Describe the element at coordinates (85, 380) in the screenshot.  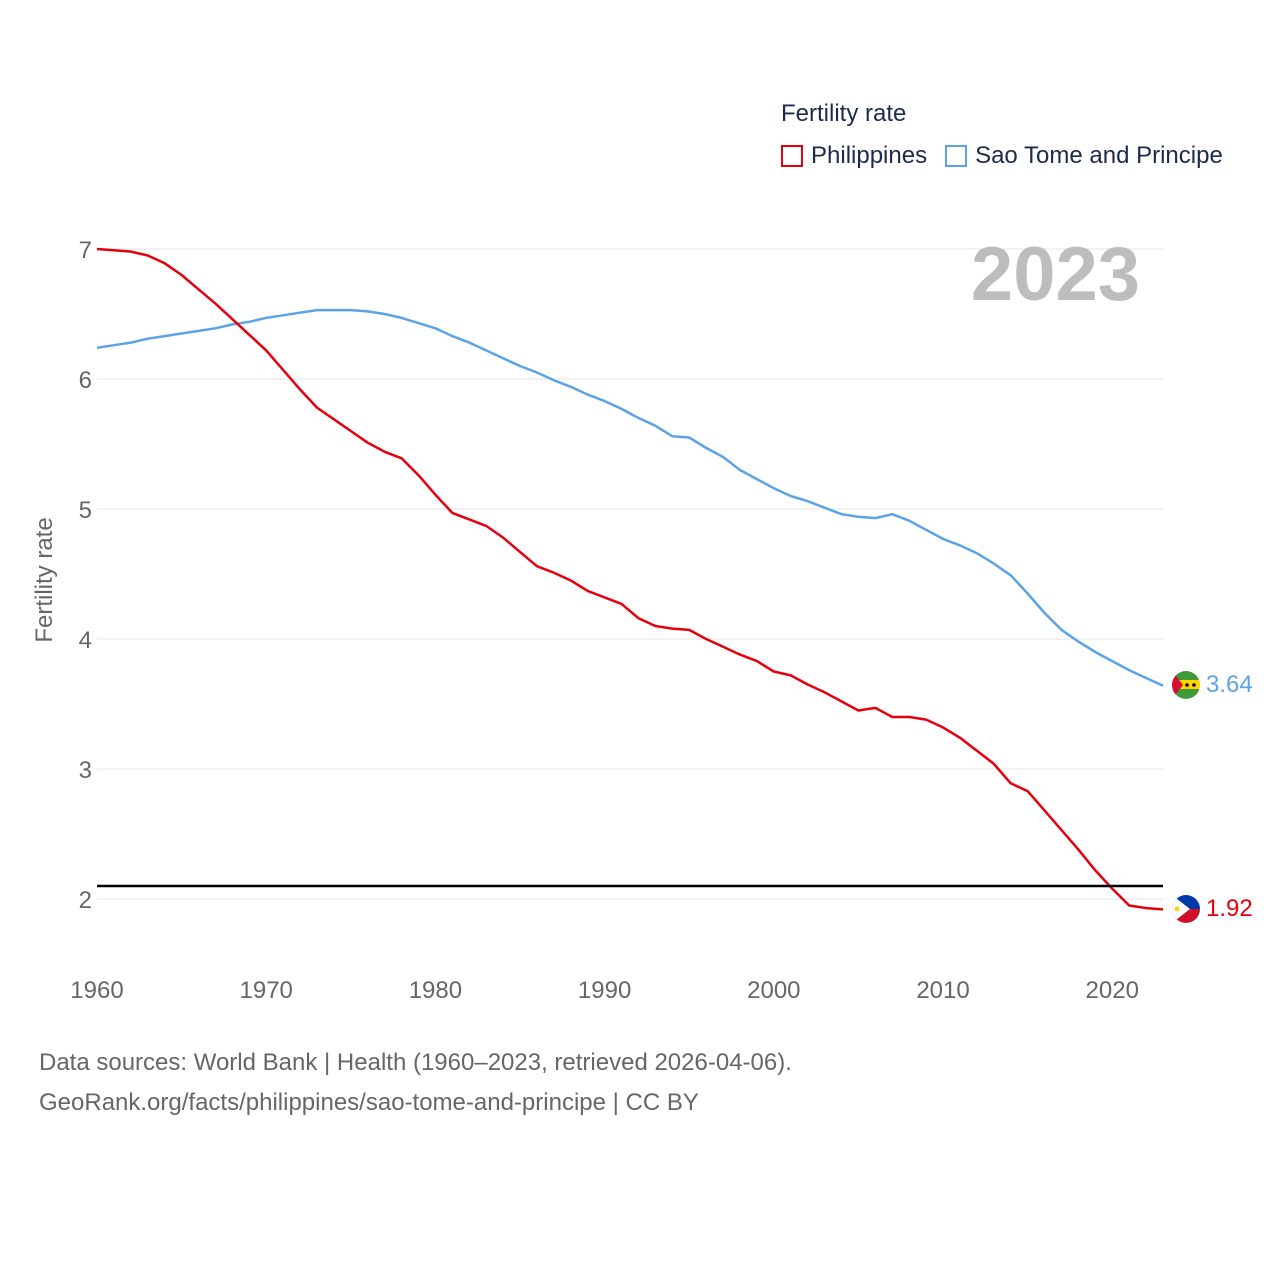
I see `y-tick-label: 6` at that location.